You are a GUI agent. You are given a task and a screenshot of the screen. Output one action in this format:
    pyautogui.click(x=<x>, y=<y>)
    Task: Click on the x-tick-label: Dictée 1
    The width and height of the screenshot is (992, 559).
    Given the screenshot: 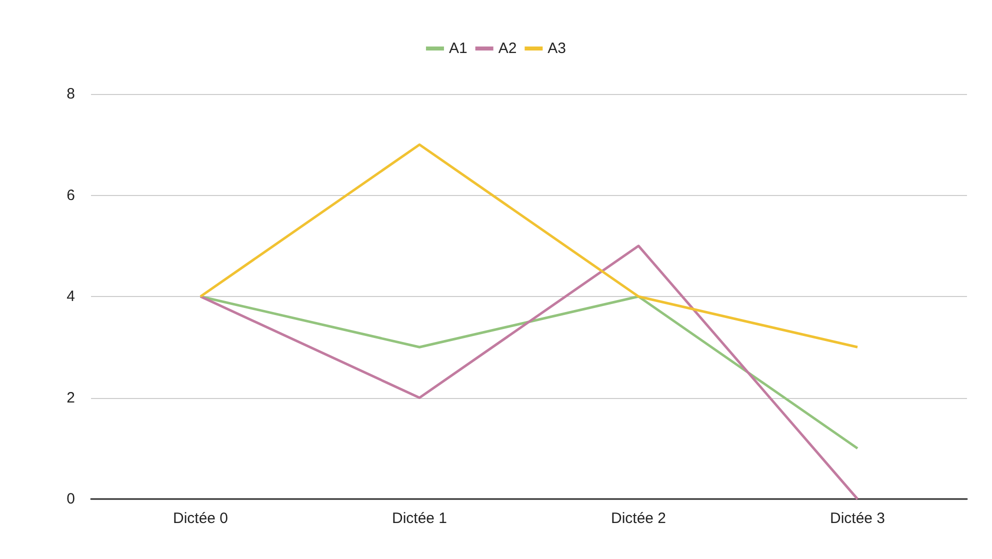 What is the action you would take?
    pyautogui.click(x=420, y=518)
    